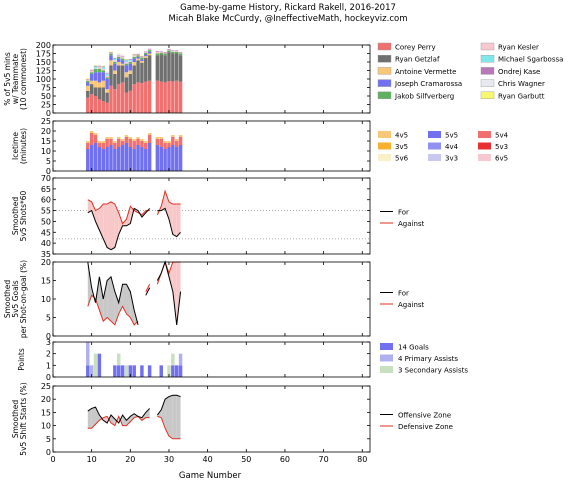 This screenshot has height=484, width=575. Describe the element at coordinates (417, 60) in the screenshot. I see `legend-label: Ryan Getzlaf` at that location.